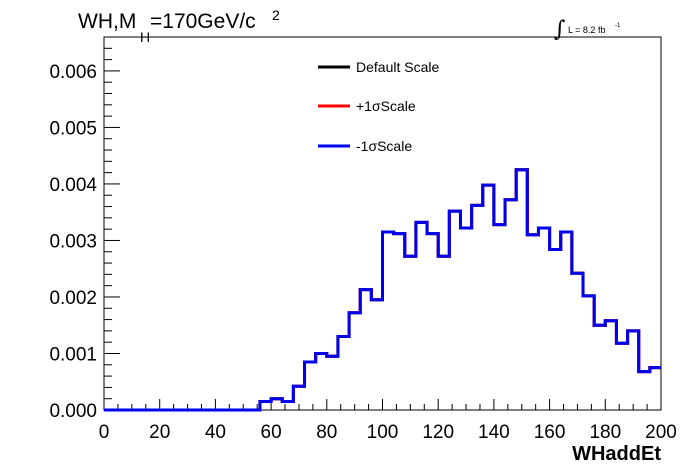 This screenshot has width=696, height=472. Describe the element at coordinates (271, 432) in the screenshot. I see `x-tick-label: 60` at that location.